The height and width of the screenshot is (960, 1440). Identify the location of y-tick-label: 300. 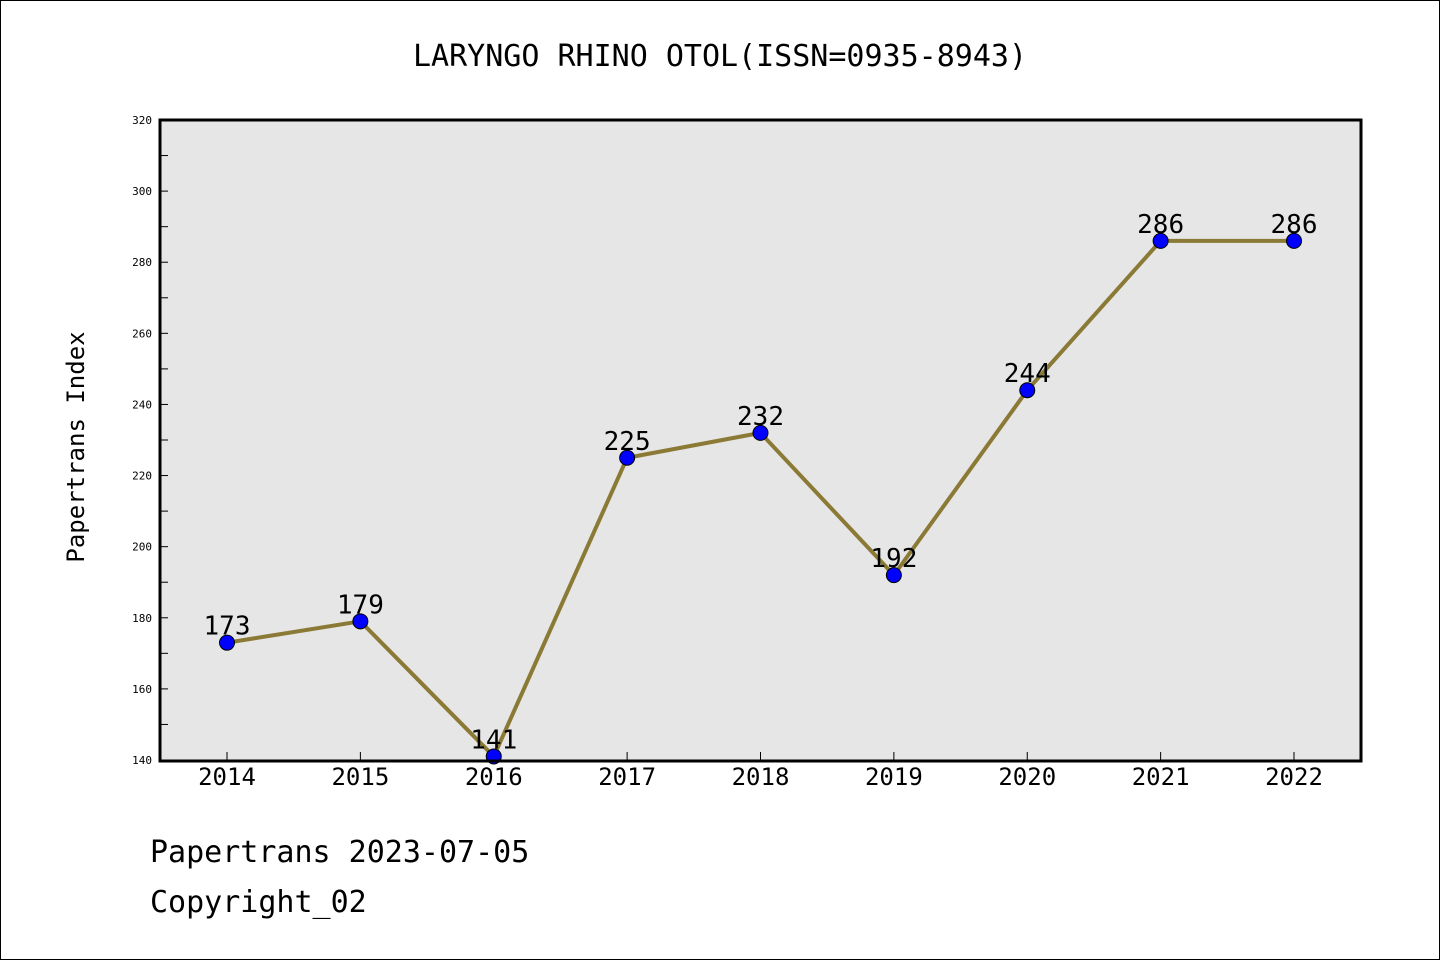
(142, 191).